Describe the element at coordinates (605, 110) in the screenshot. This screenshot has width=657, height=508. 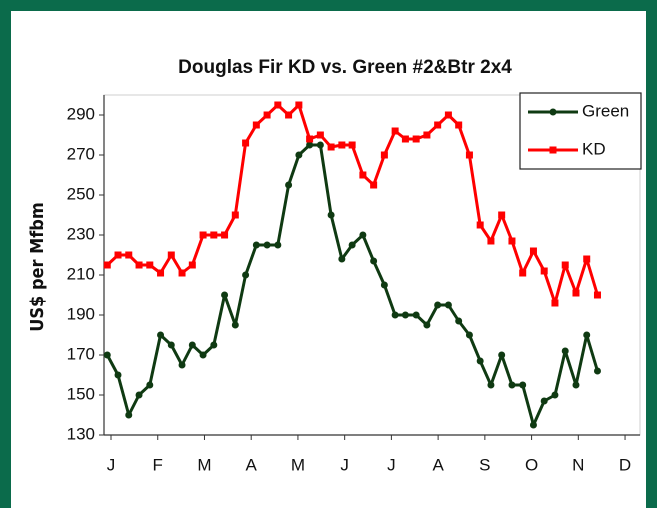
I see `legend-label: Green` at that location.